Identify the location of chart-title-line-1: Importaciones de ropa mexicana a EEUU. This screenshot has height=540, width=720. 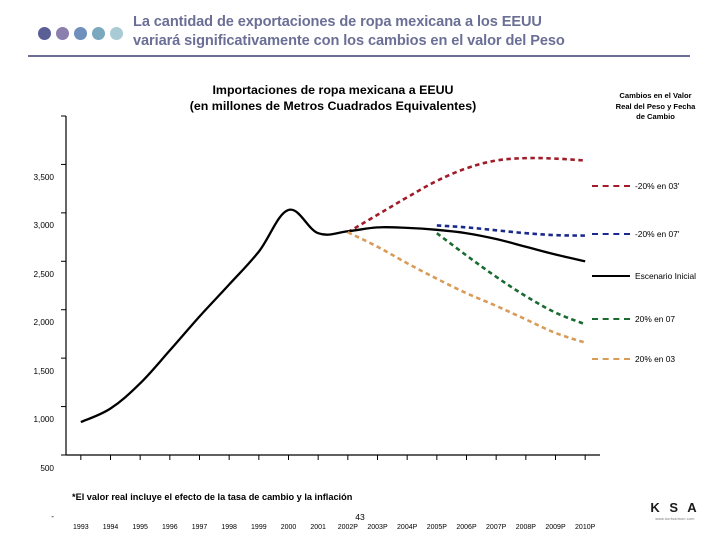
(333, 90).